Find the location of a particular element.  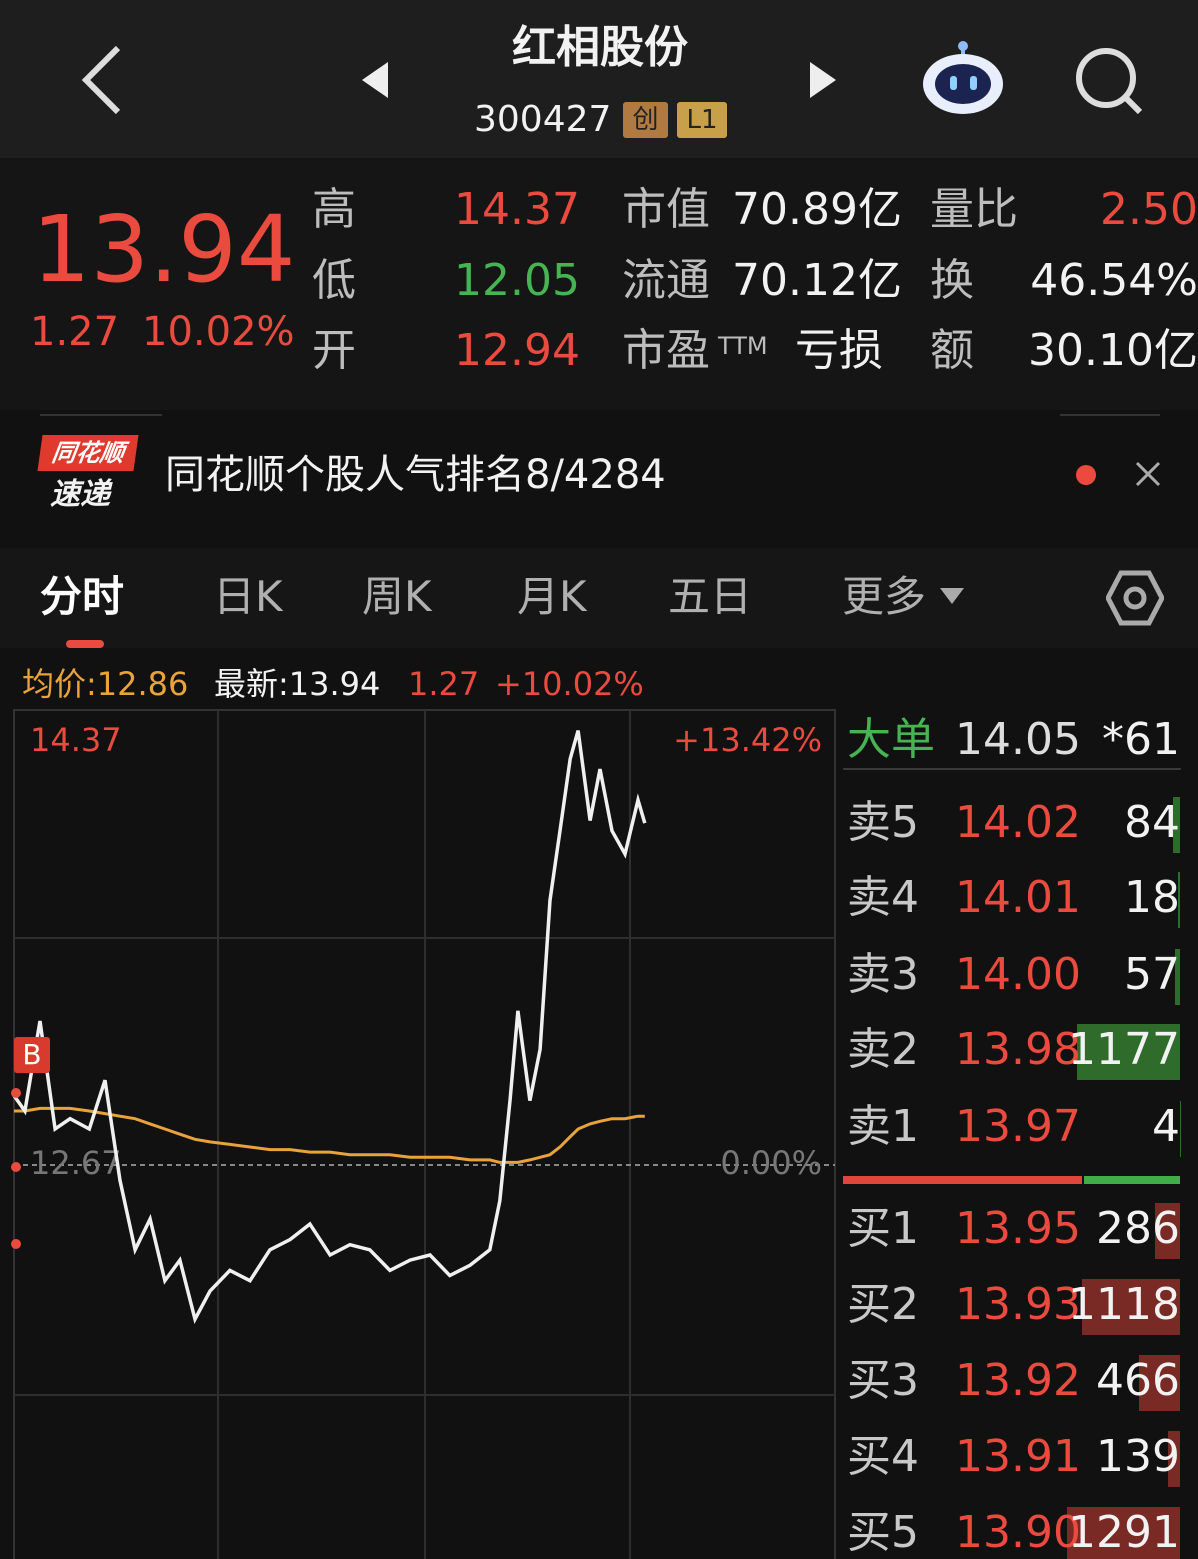

stat-label: 高 is located at coordinates (334, 209).